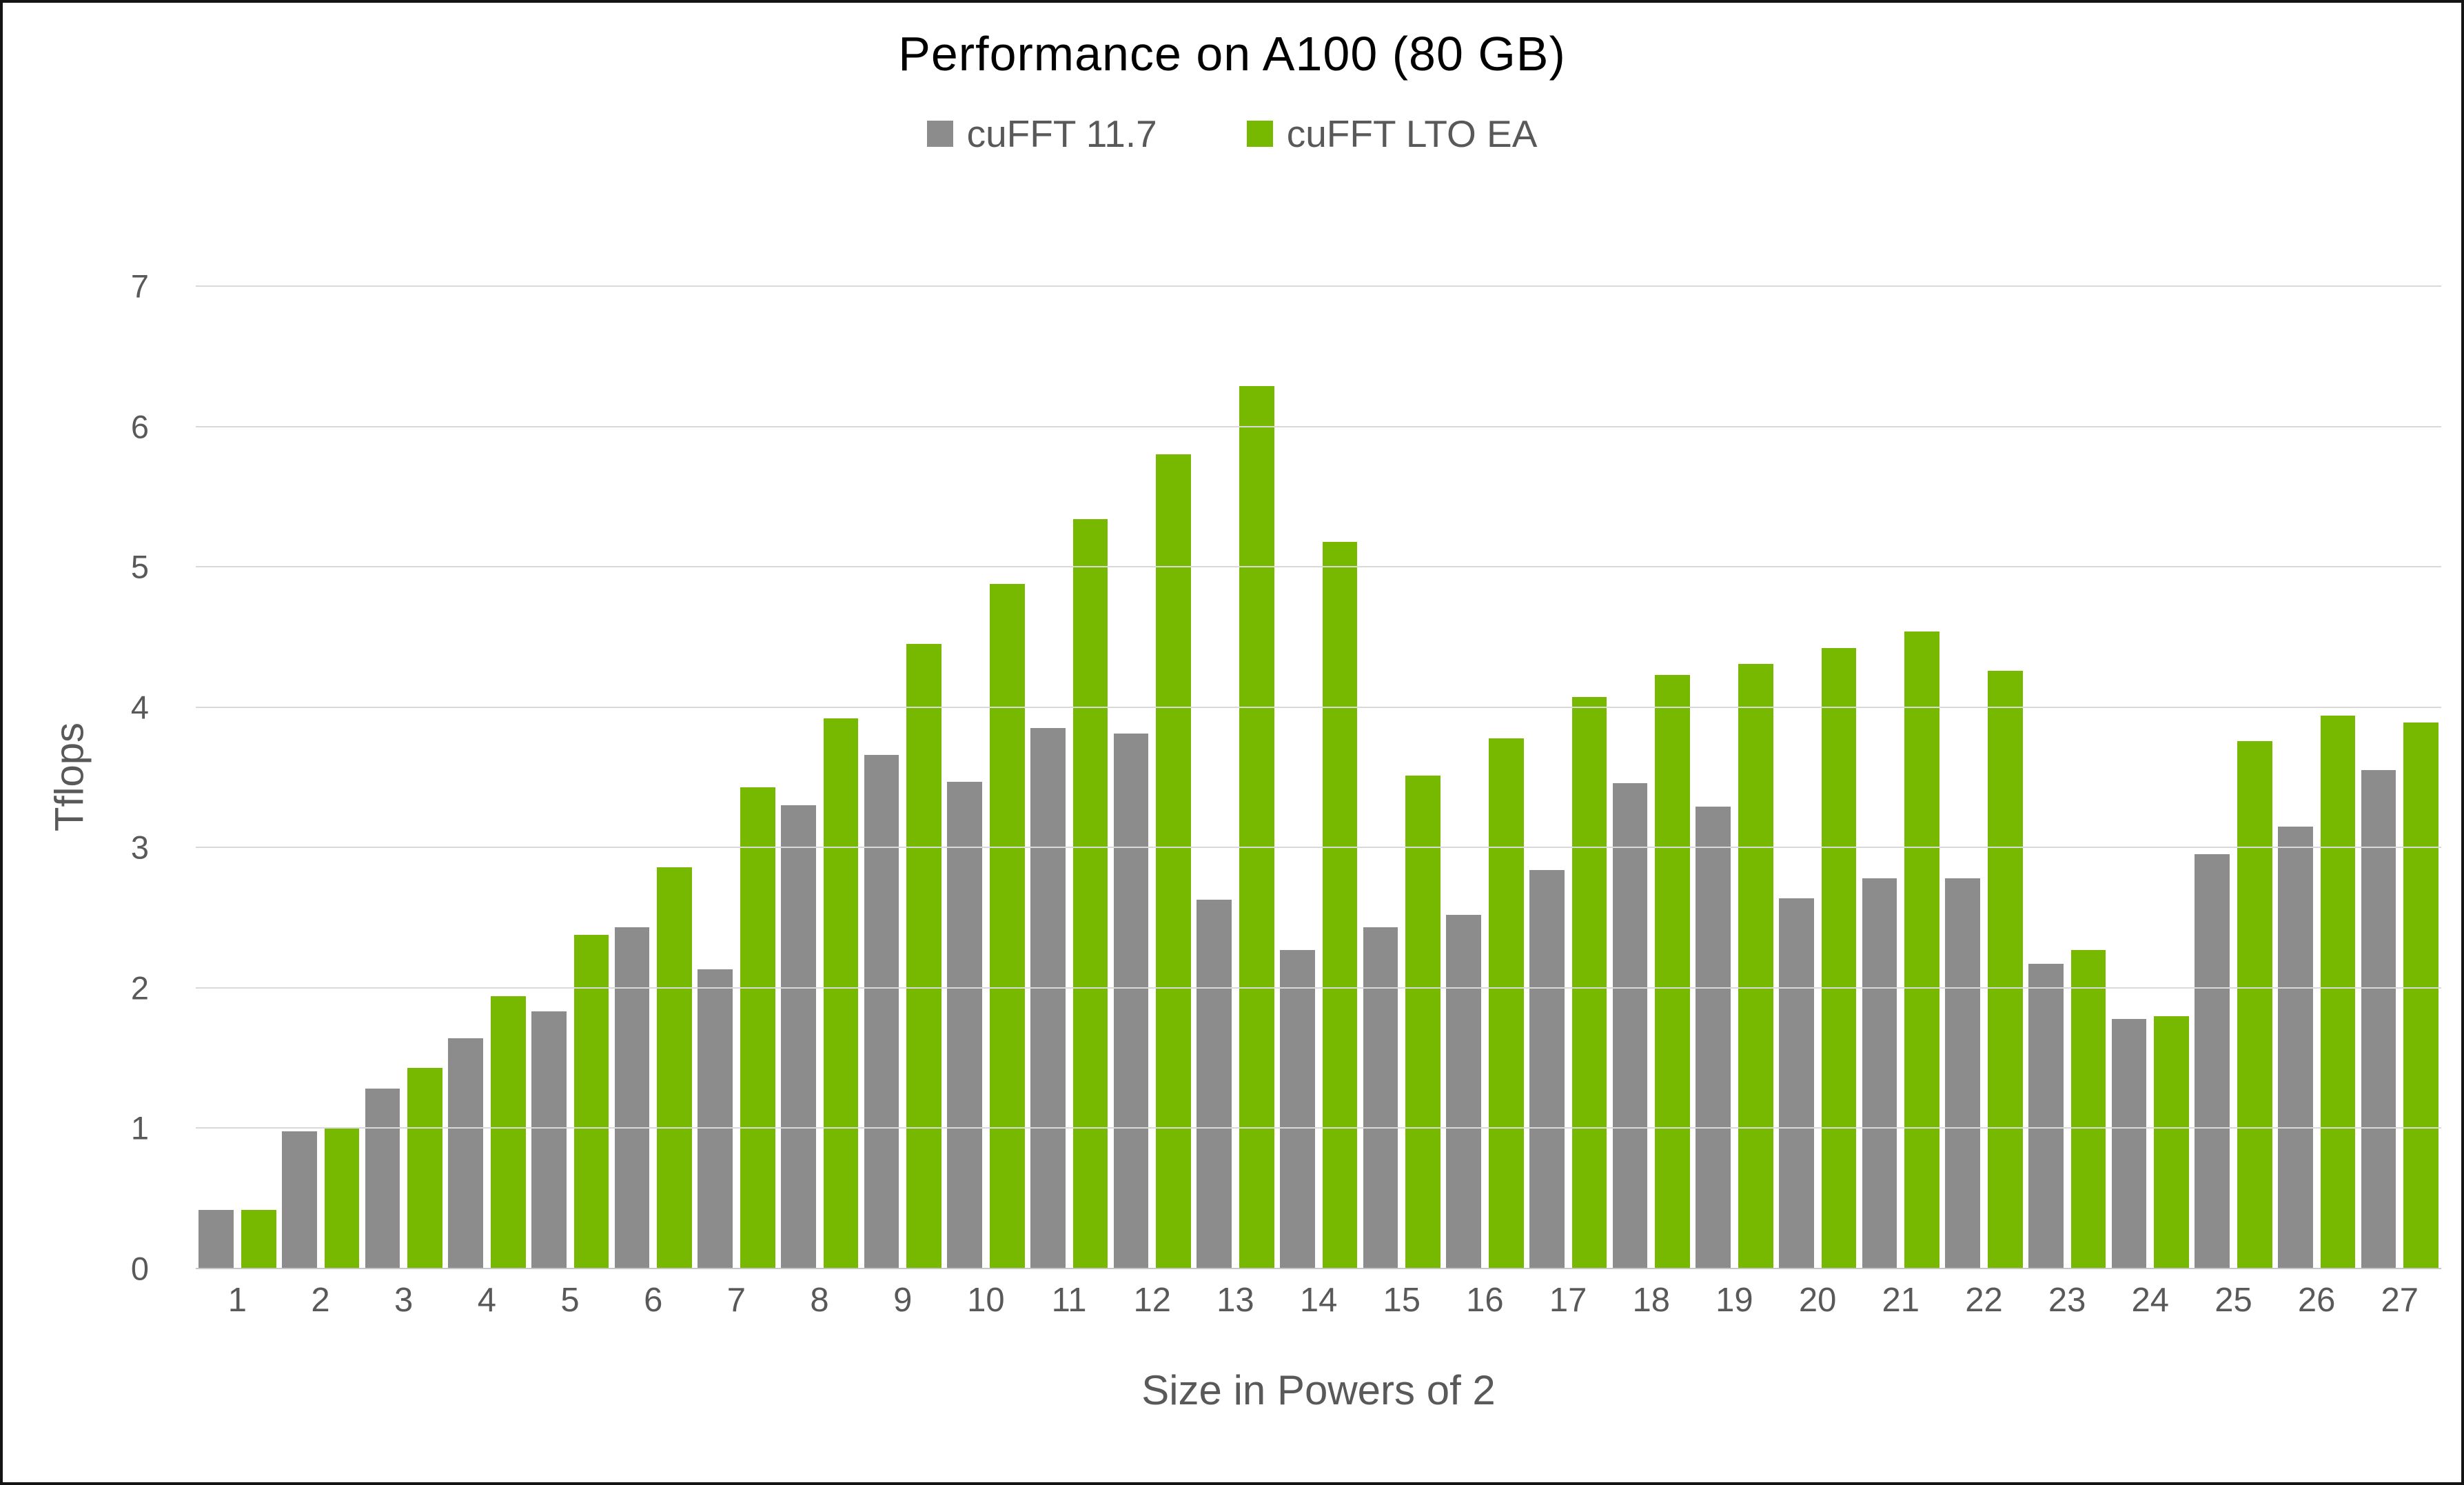  I want to click on x-tick-label: 2, so click(320, 1301).